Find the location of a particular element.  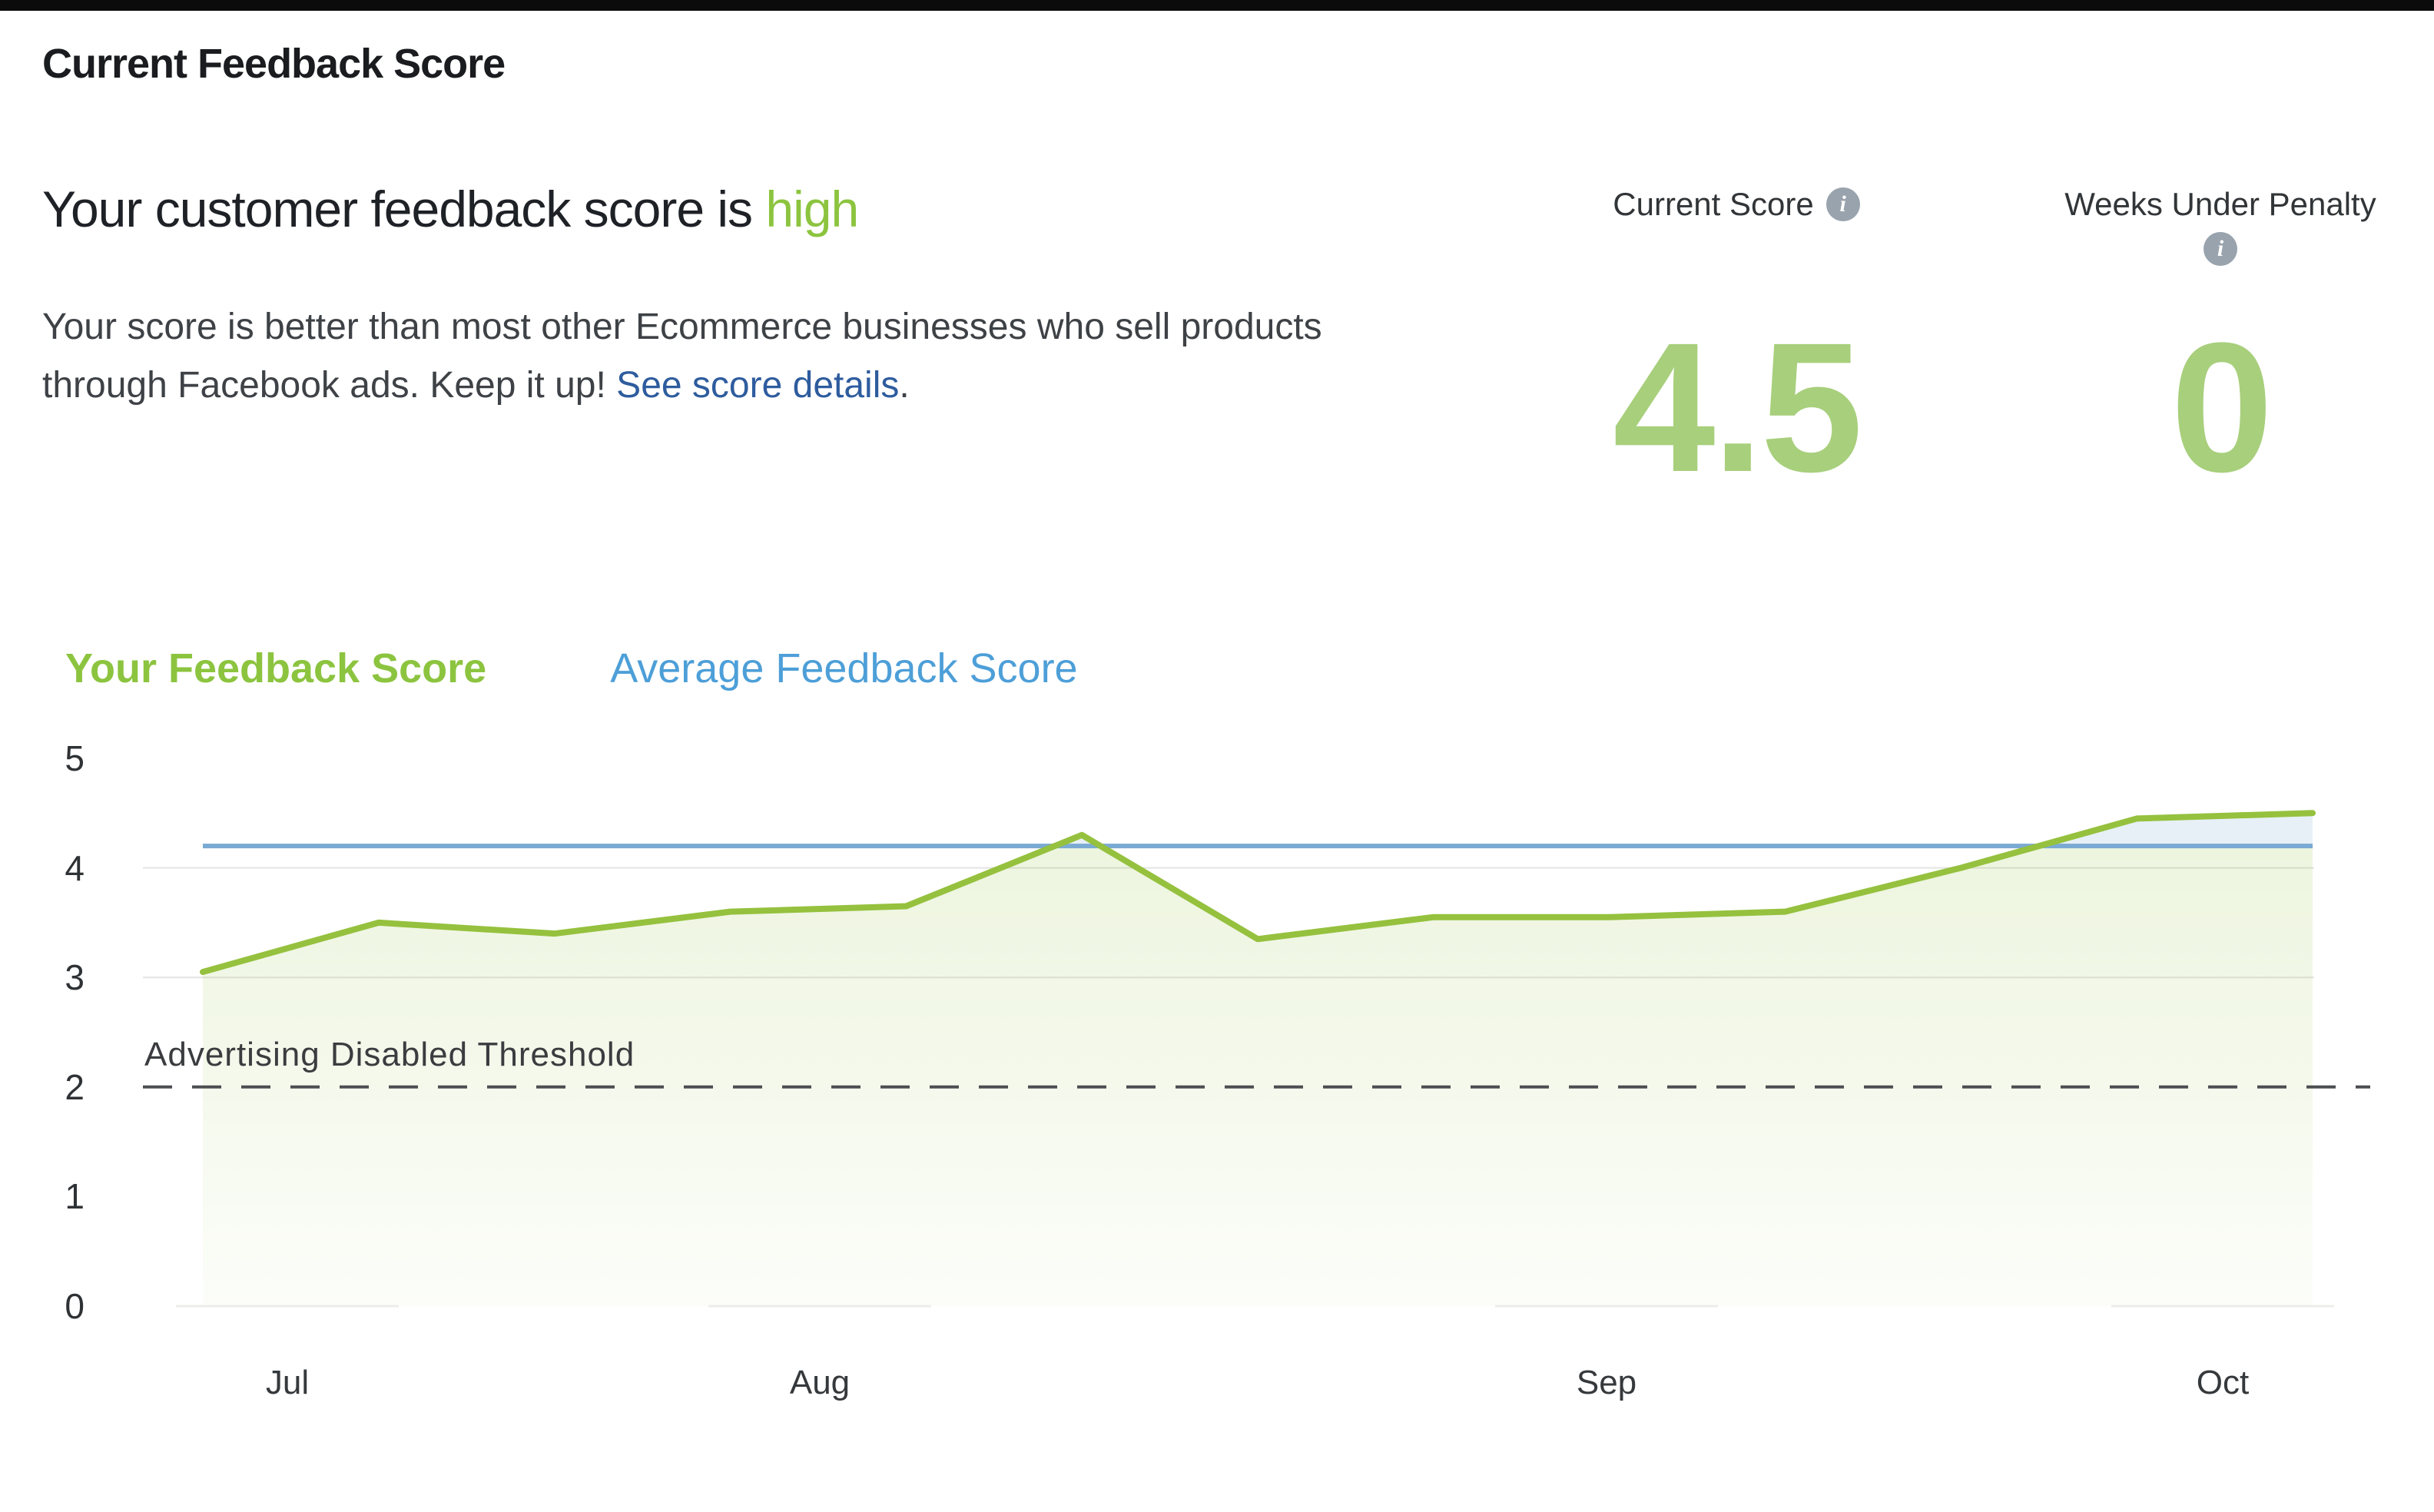

page-title: Current Feedback Score is located at coordinates (274, 64).